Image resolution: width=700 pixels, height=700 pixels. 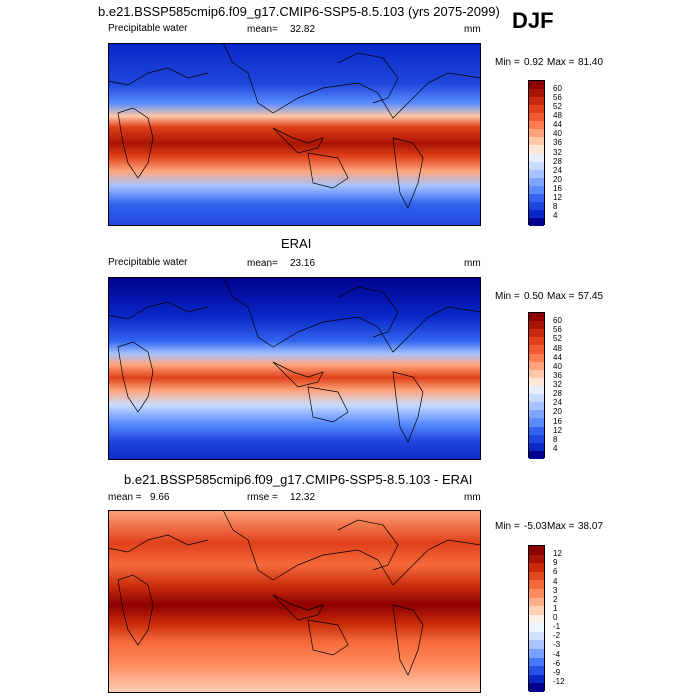 I want to click on panel2-min-value: 0.50, so click(x=534, y=296).